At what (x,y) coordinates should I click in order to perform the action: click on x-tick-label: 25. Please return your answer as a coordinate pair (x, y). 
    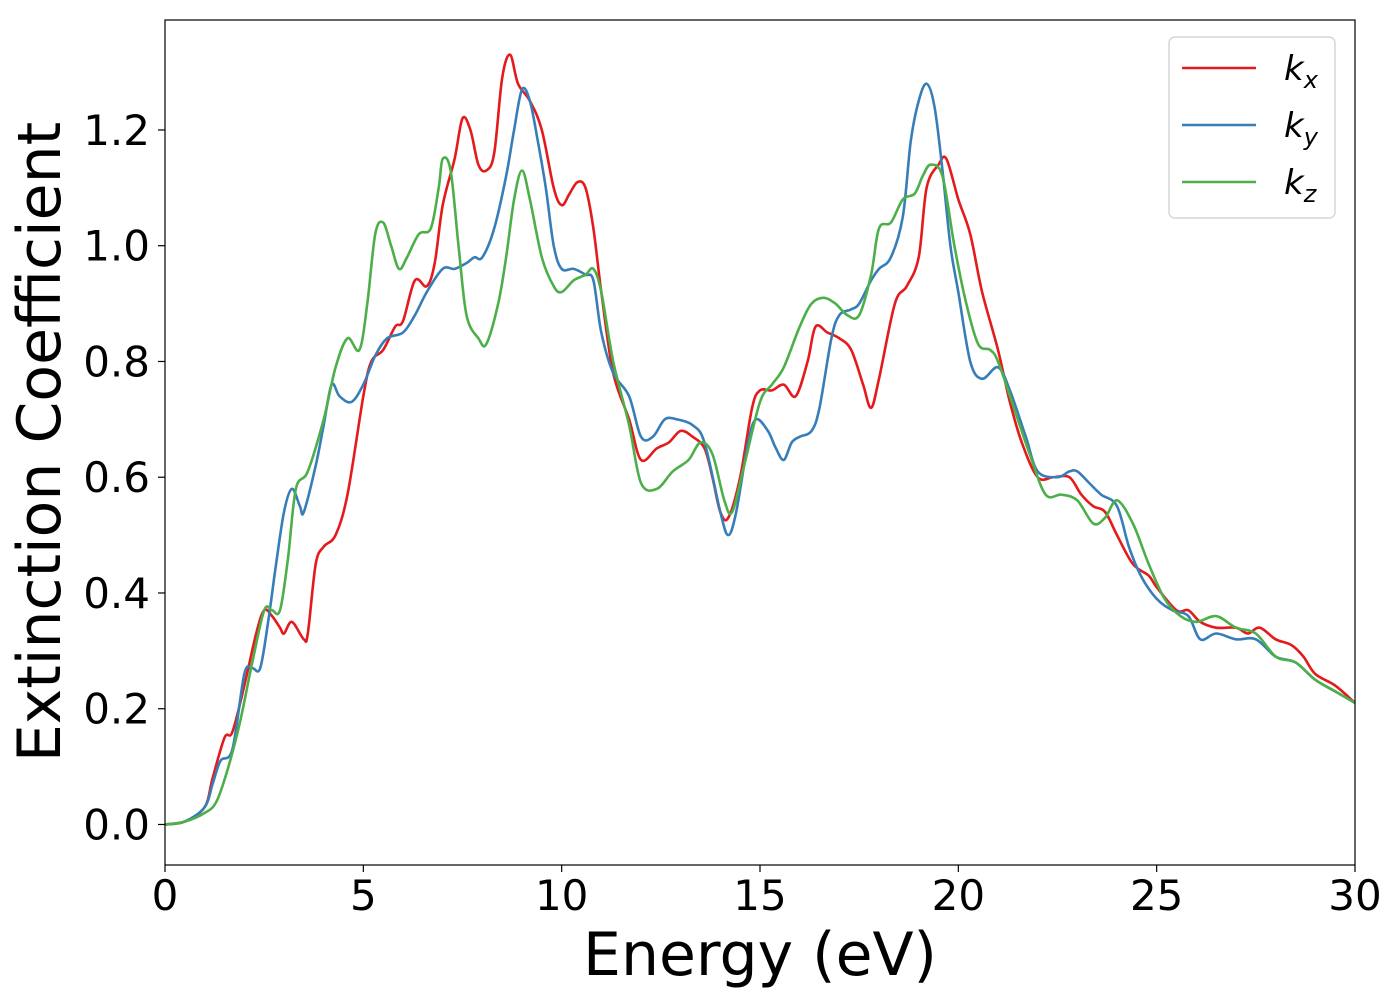
    Looking at the image, I should click on (1156, 895).